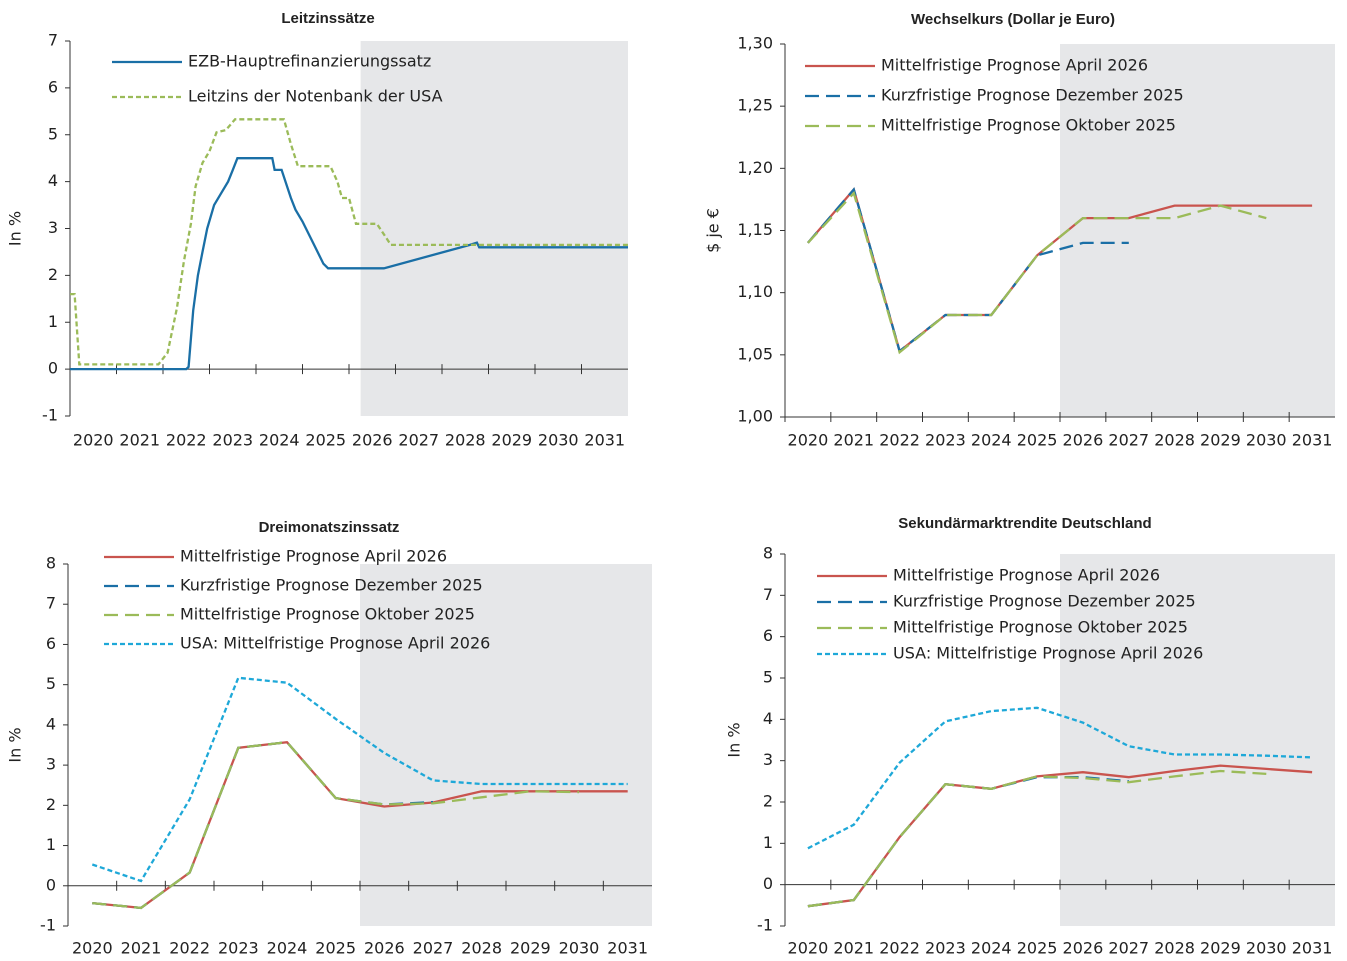  I want to click on y-tick-label: 8, so click(51, 563).